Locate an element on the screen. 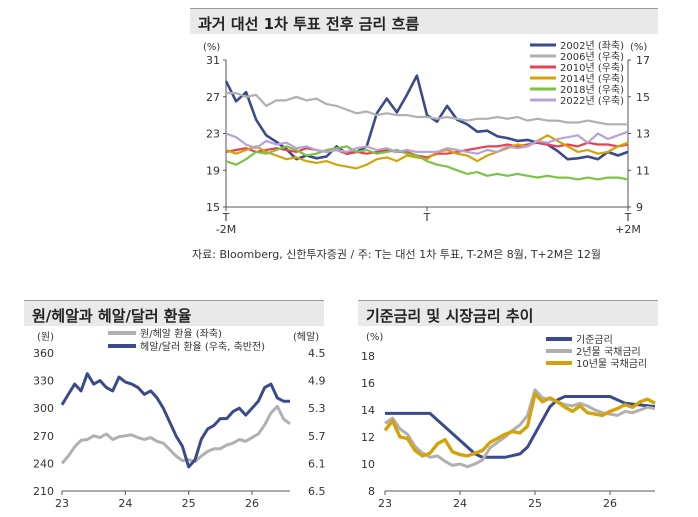 Image resolution: width=698 pixels, height=517 pixels. fx-x-tick-label: 23 is located at coordinates (62, 503).